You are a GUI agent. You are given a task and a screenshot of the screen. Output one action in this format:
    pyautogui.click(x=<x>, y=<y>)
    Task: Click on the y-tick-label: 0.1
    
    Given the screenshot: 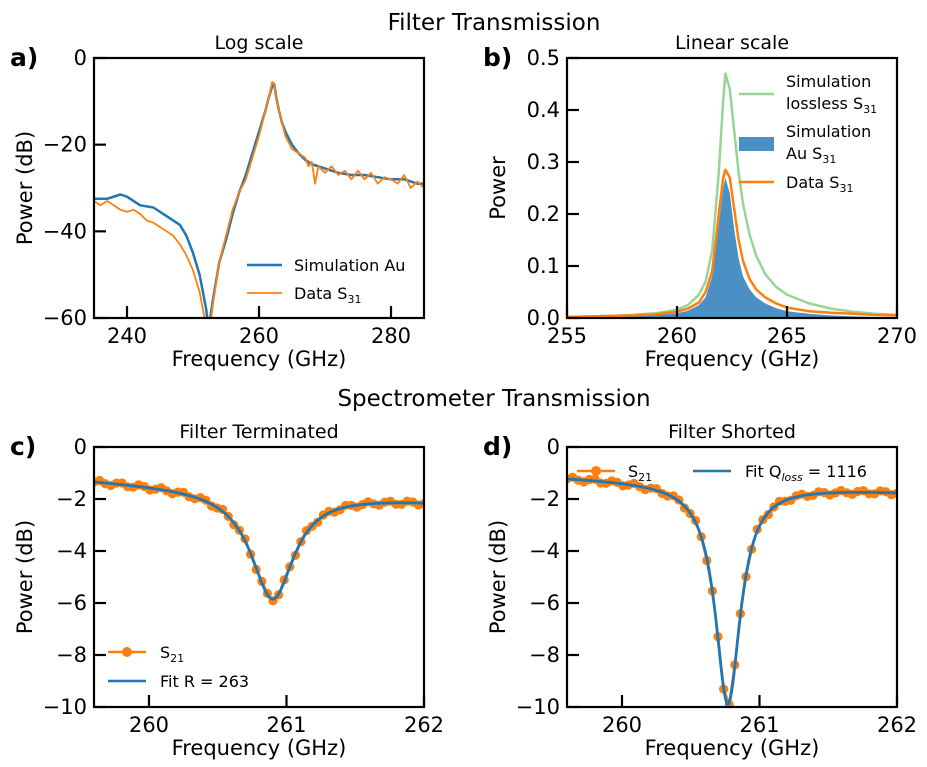 What is the action you would take?
    pyautogui.click(x=543, y=266)
    